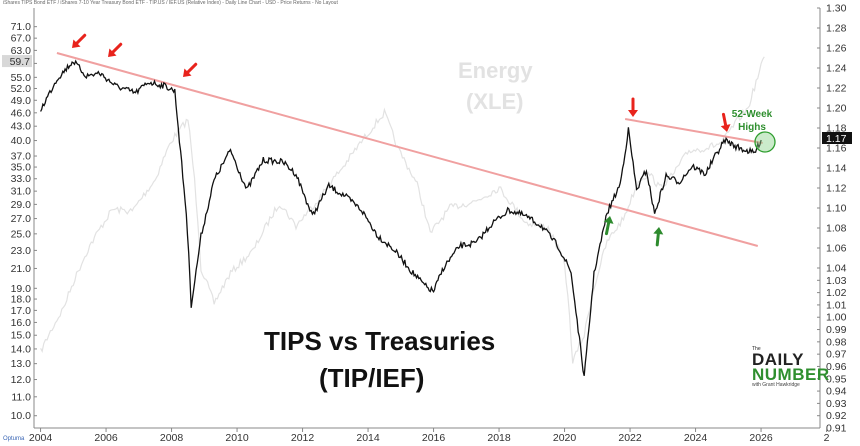 Image resolution: width=860 pixels, height=446 pixels. I want to click on green-arrow-head, so click(658, 231).